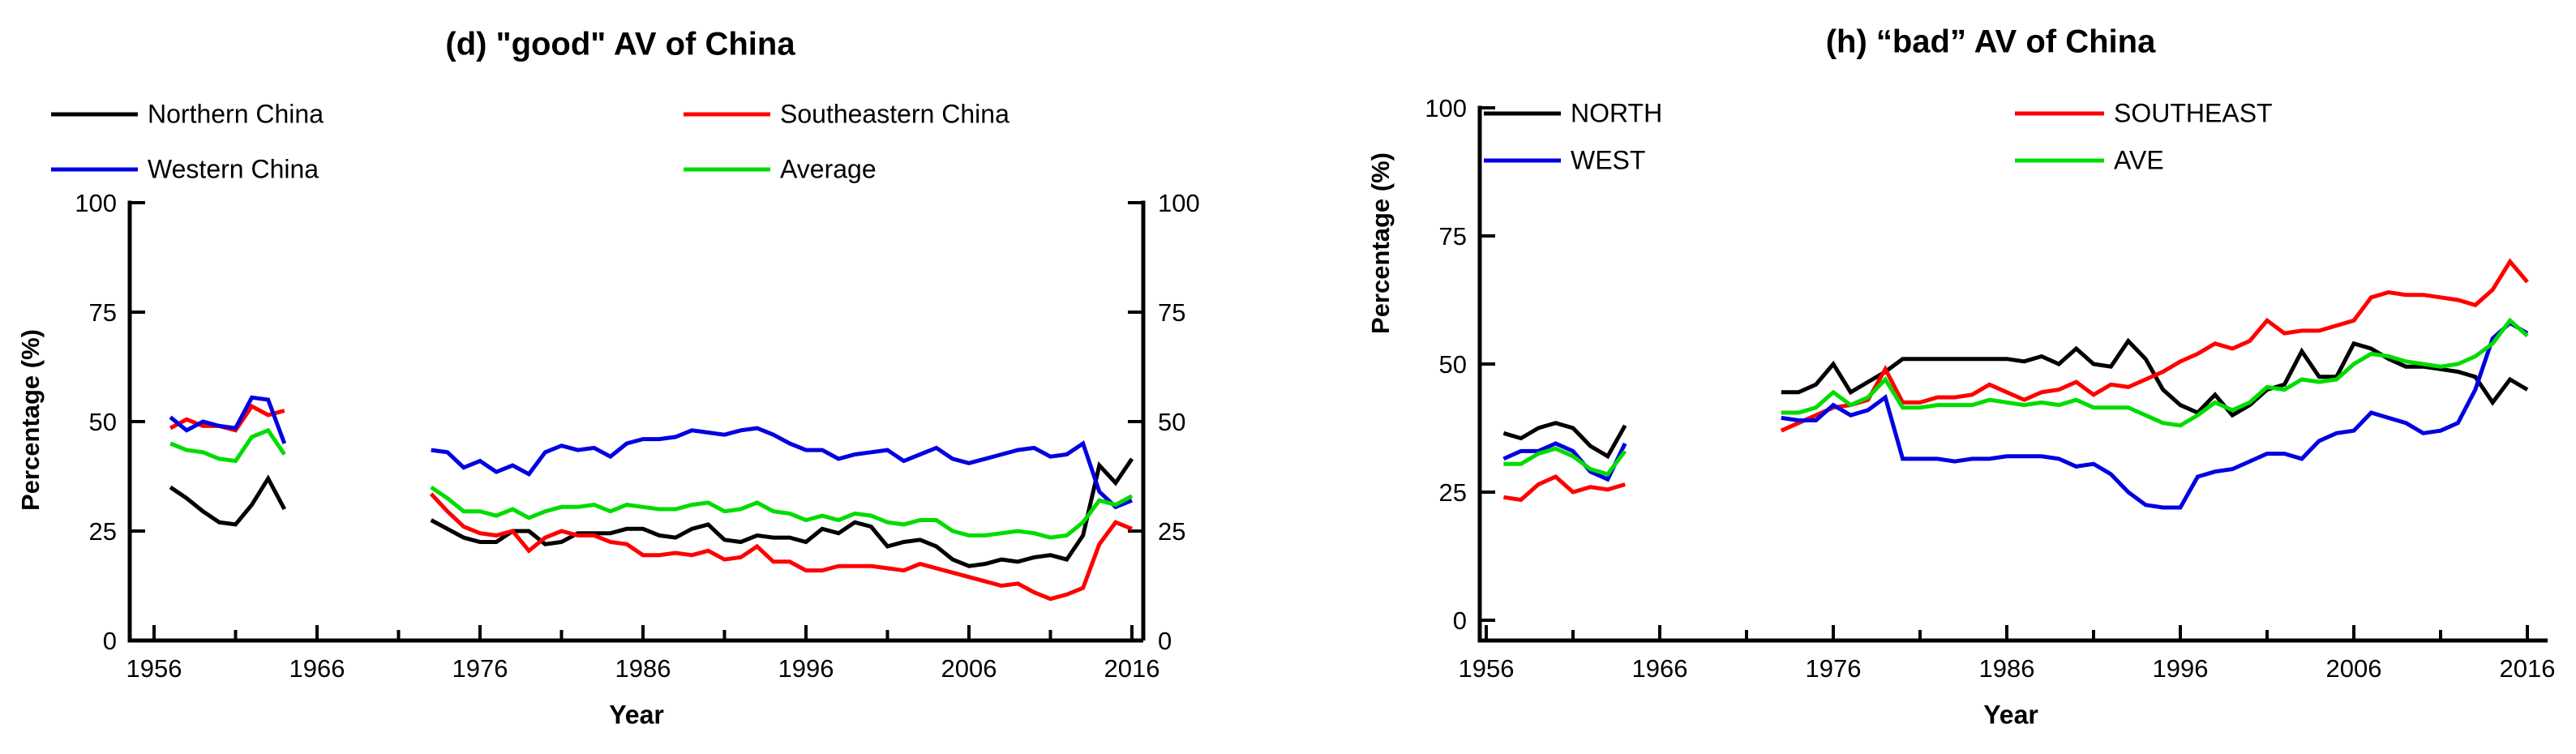  Describe the element at coordinates (1179, 203) in the screenshot. I see `y-tick-label-right: 100` at that location.